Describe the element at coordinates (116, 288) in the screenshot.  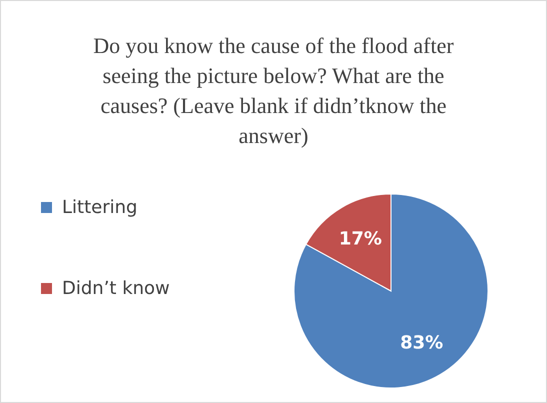
I see `legend-label: Didn’t know` at that location.